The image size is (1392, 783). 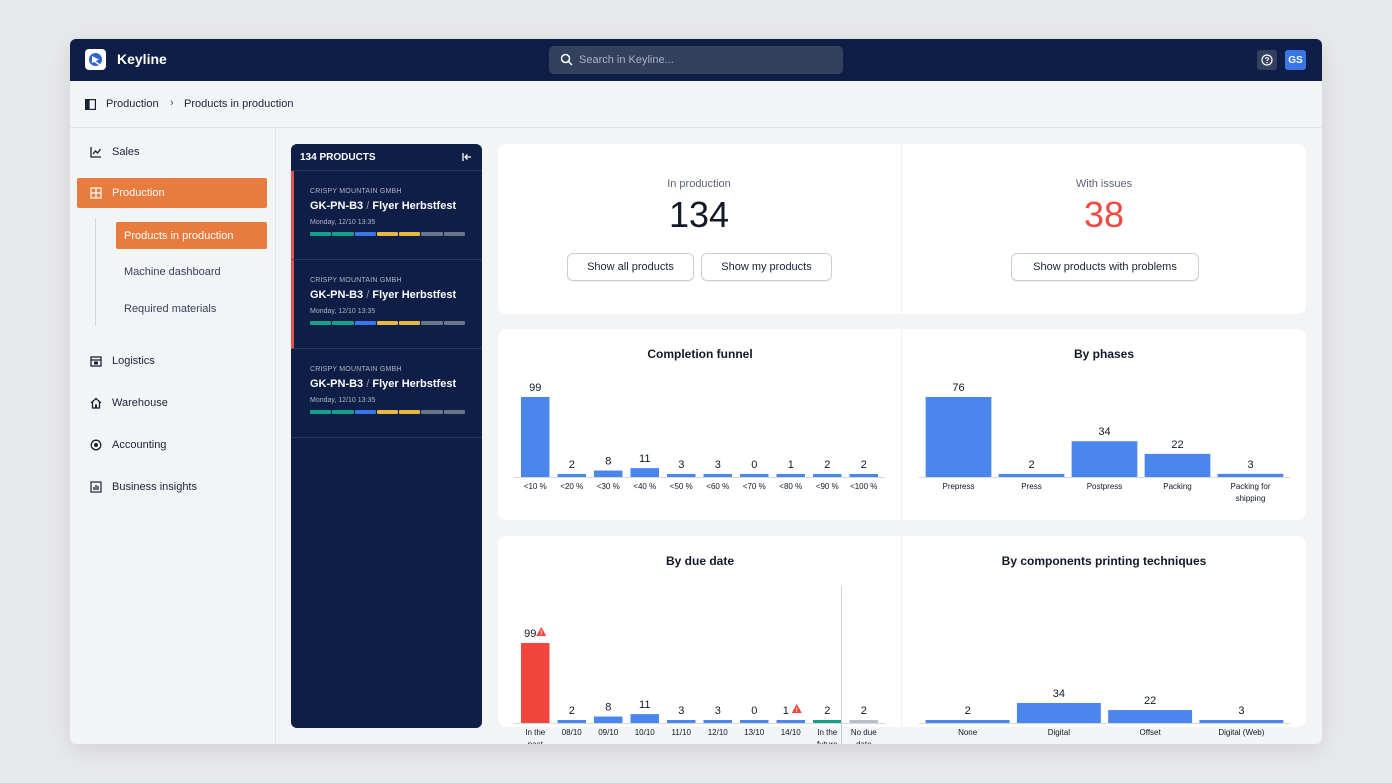 I want to click on breadcrumb-item-production: Production, so click(x=132, y=104).